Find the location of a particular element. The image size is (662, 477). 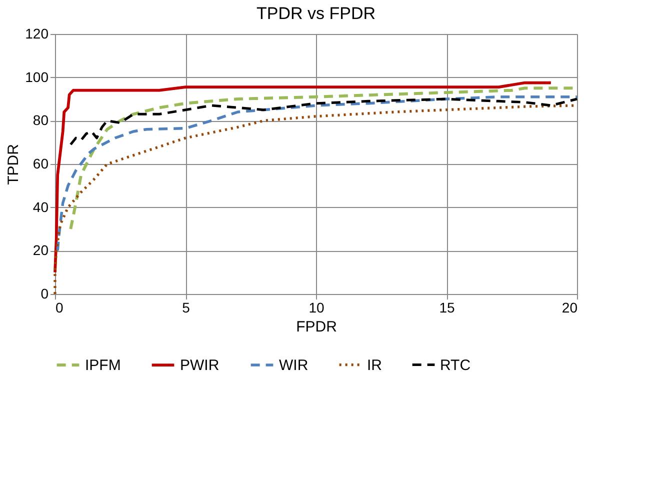

x-tick-label: 5 is located at coordinates (186, 308).